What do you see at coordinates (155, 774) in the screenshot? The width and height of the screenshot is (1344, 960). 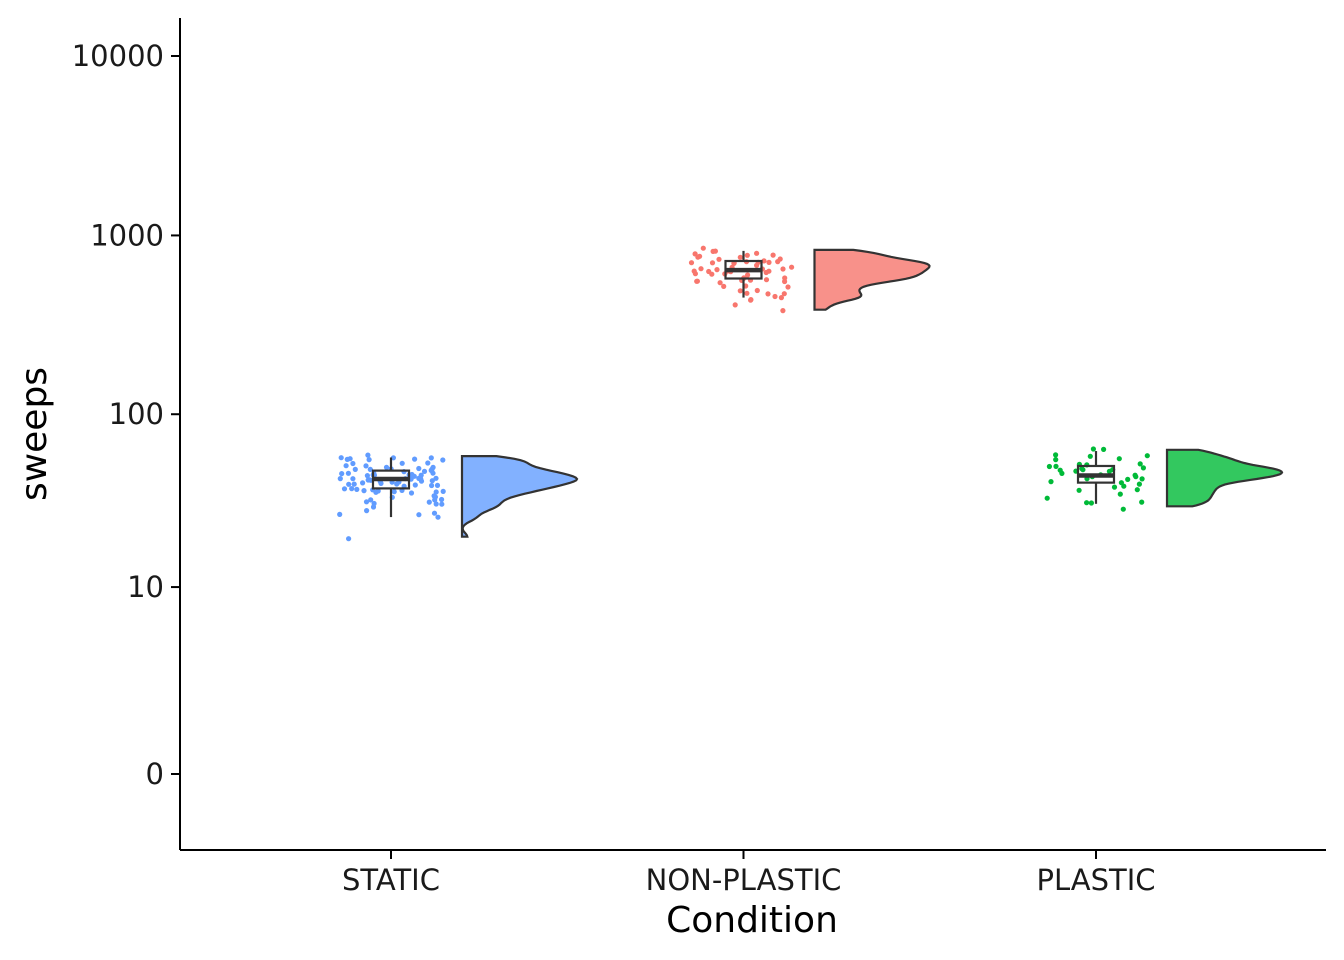 I see `y-tick-label: 0` at bounding box center [155, 774].